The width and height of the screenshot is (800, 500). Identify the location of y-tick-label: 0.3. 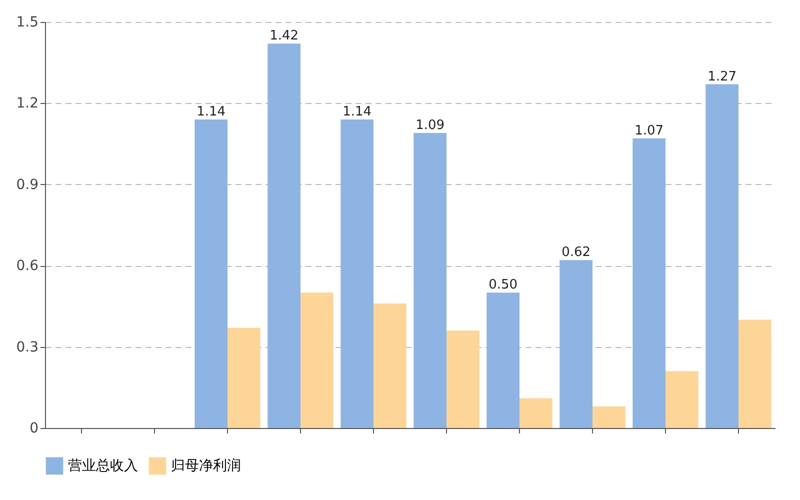
(27, 347).